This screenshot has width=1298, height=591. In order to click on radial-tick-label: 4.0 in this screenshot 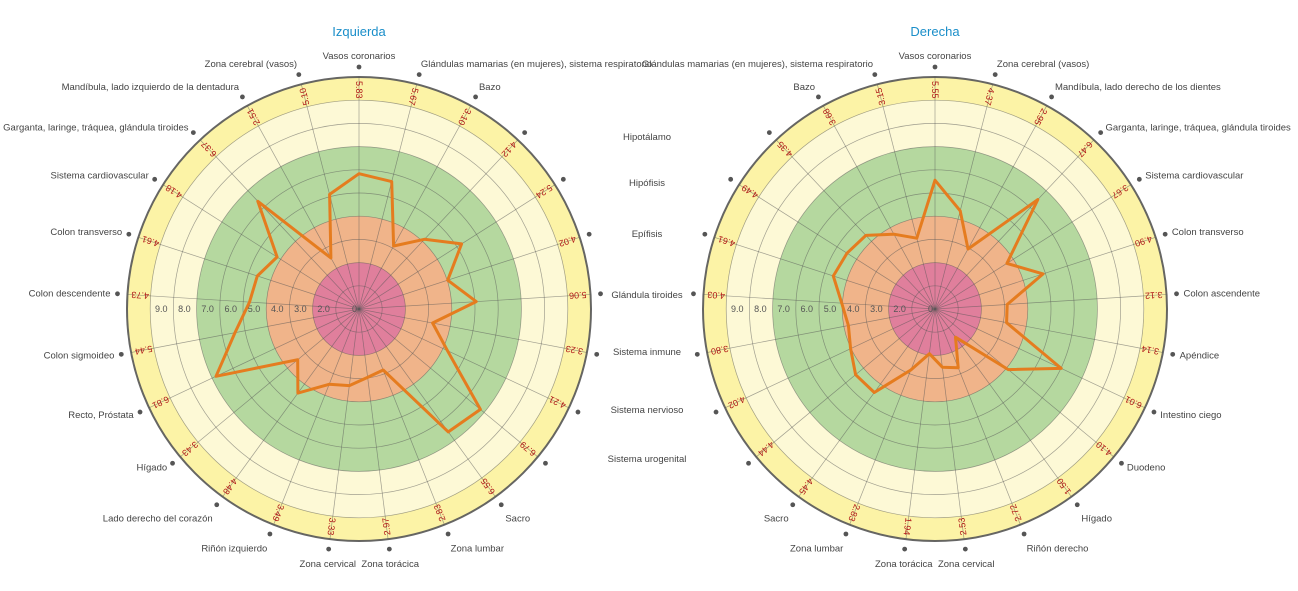, I will do `click(853, 309)`.